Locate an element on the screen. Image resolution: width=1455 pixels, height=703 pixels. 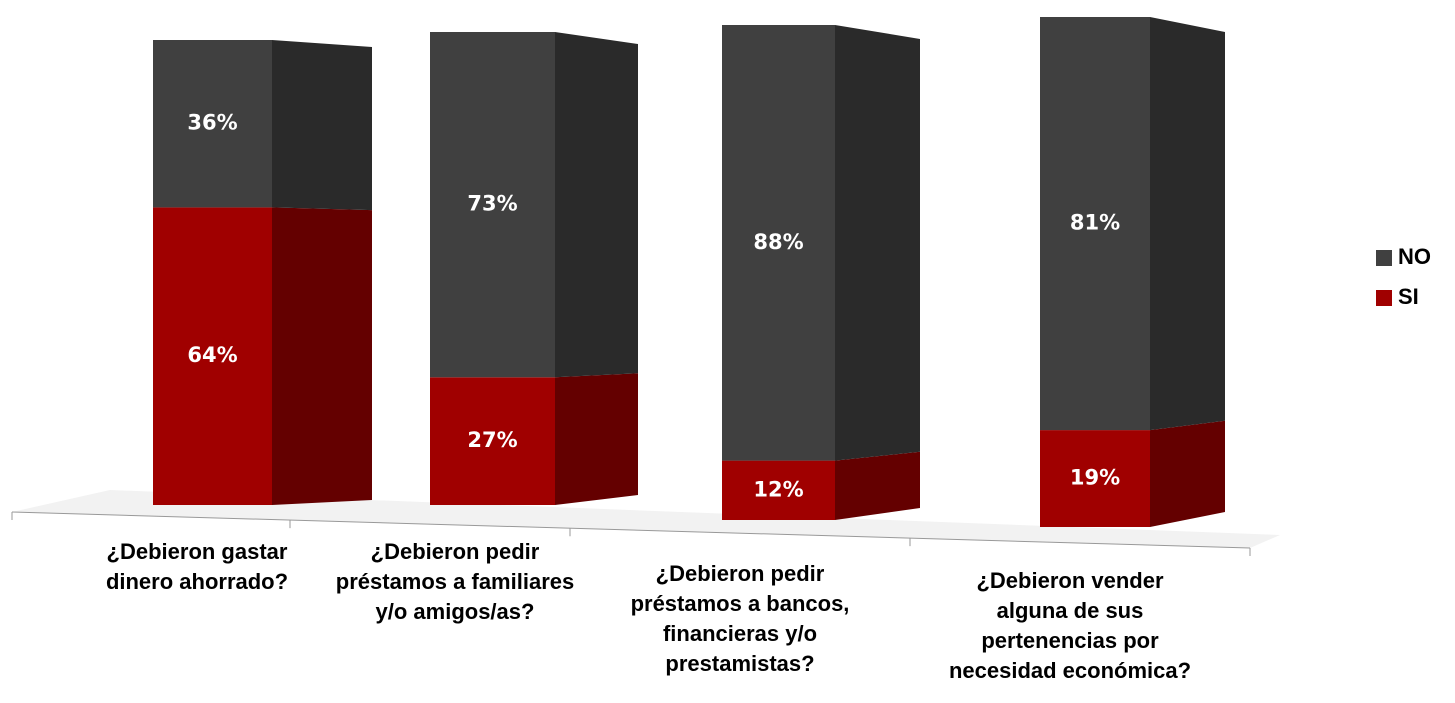
x-tick-label: necesidad económica? is located at coordinates (1070, 670).